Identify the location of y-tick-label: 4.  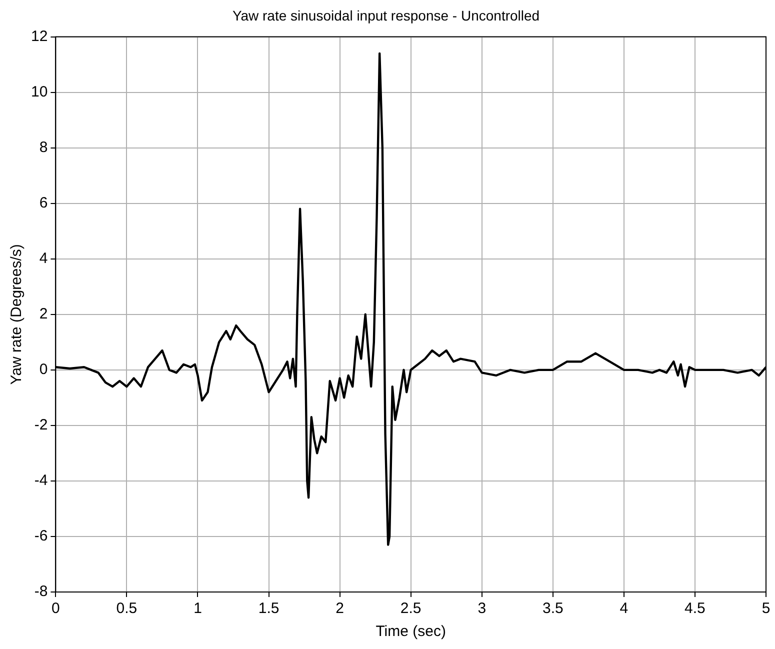
(43, 259).